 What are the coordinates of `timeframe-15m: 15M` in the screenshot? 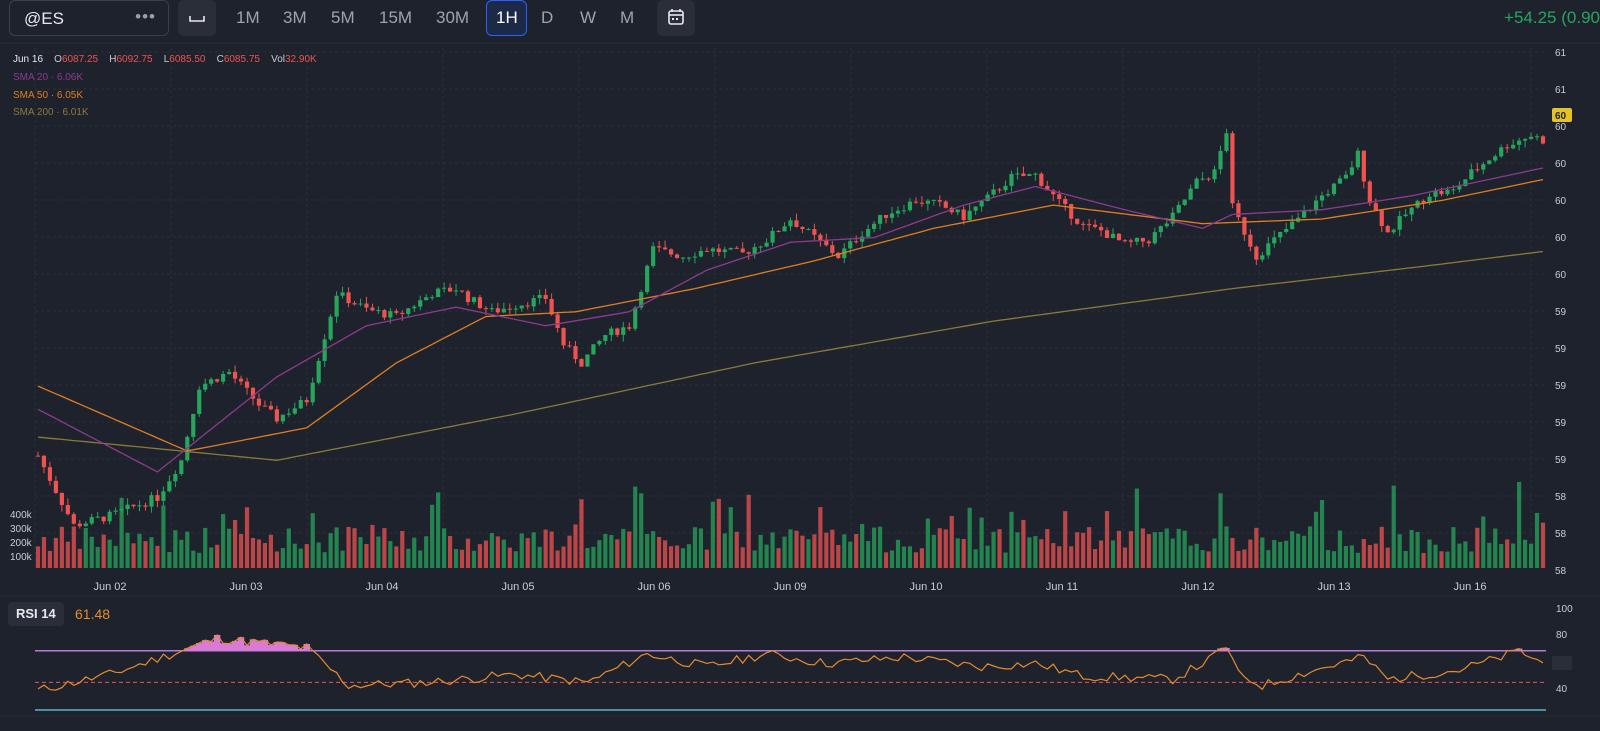 It's located at (396, 17).